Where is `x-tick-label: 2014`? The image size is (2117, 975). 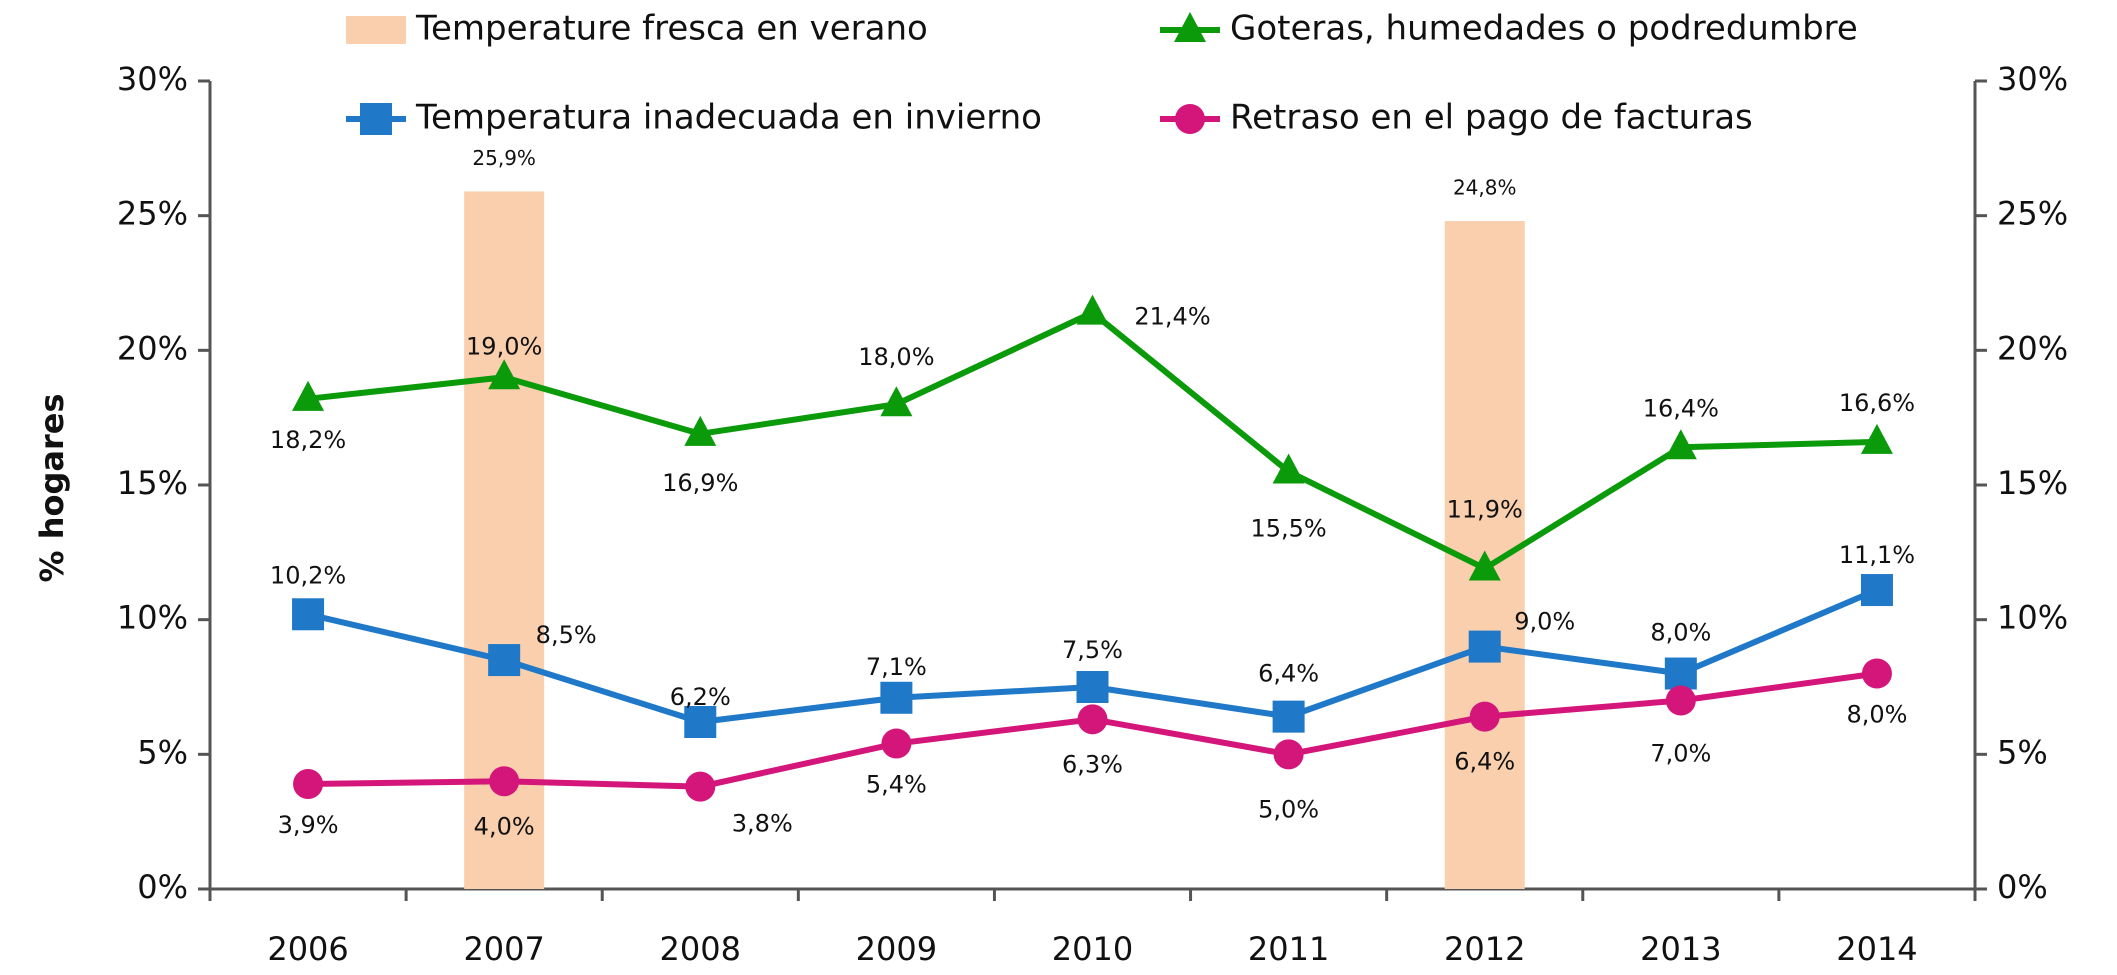 x-tick-label: 2014 is located at coordinates (1876, 949).